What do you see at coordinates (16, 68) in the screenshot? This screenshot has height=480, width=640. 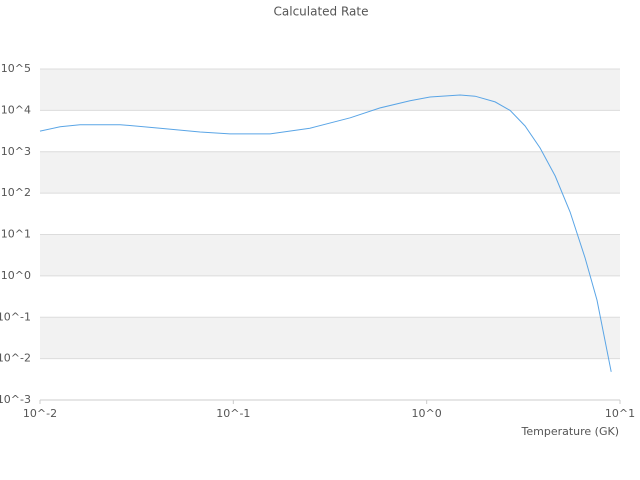 I see `y-tick-label: 10^5` at bounding box center [16, 68].